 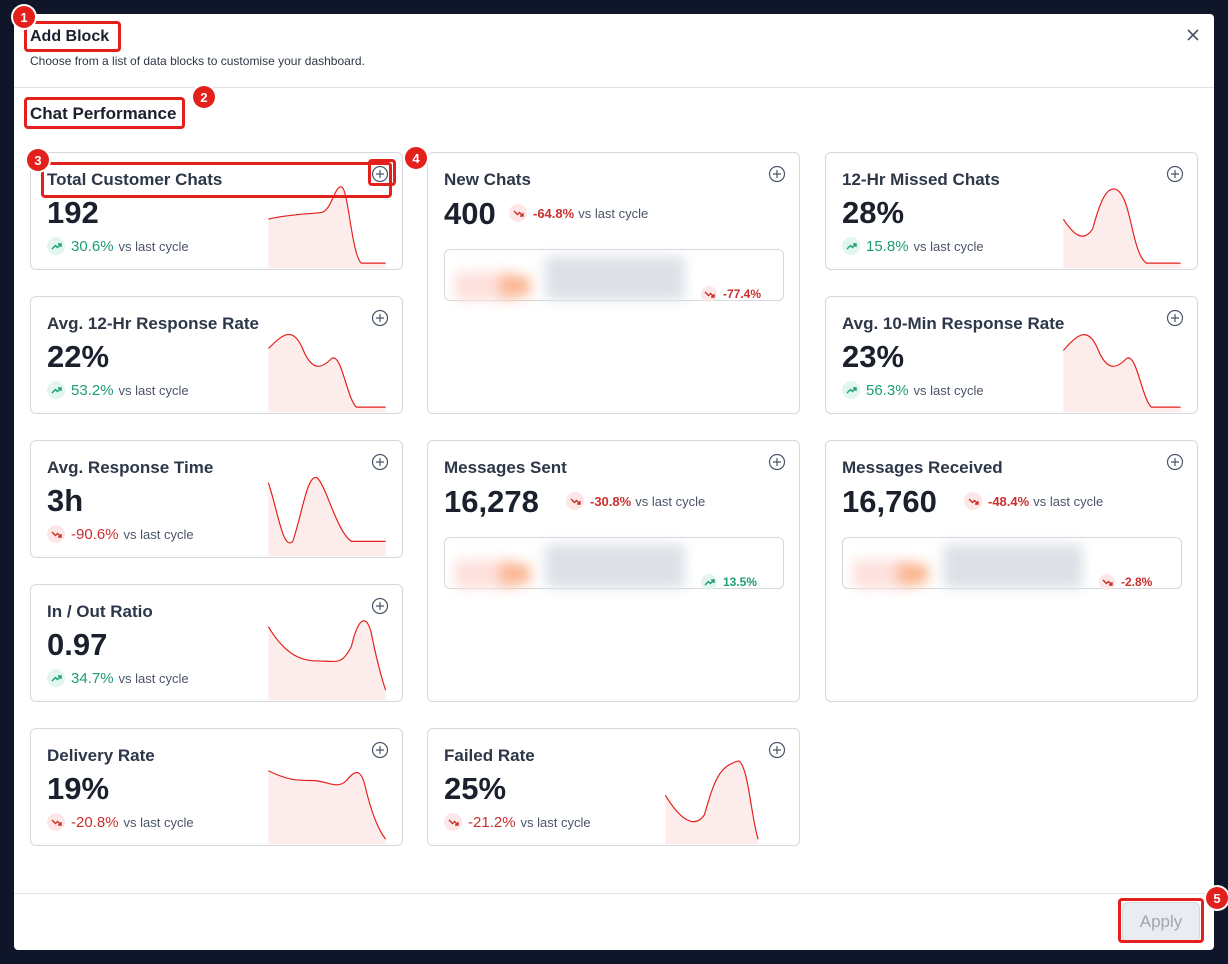 I want to click on change: 15.8%, so click(x=887, y=246).